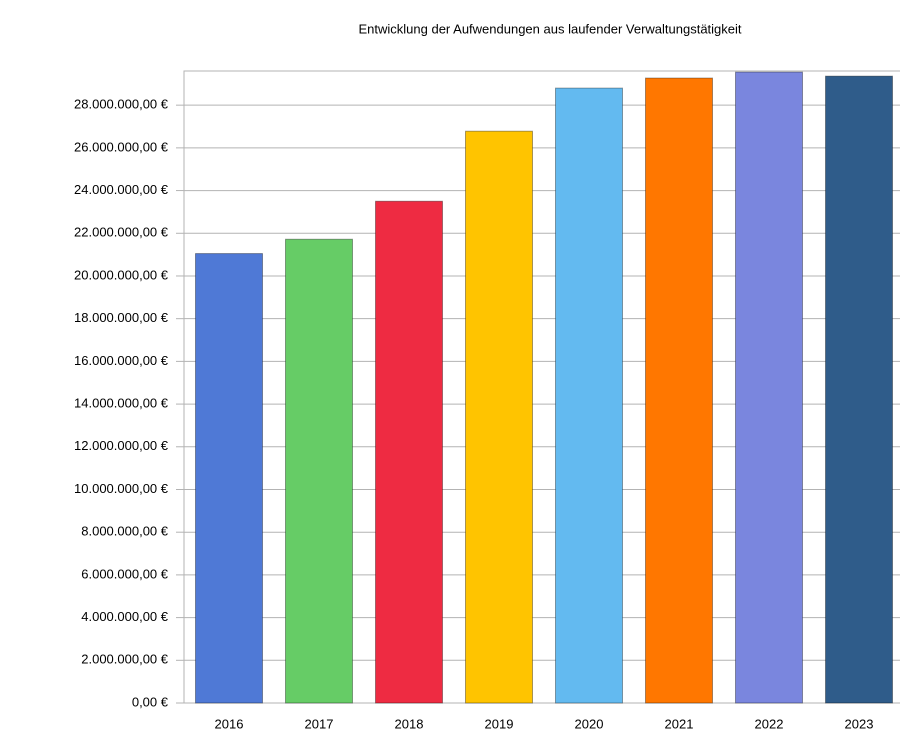 This screenshot has width=900, height=738. What do you see at coordinates (121, 189) in the screenshot?
I see `y-tick-label: 24.000.000,00 €` at bounding box center [121, 189].